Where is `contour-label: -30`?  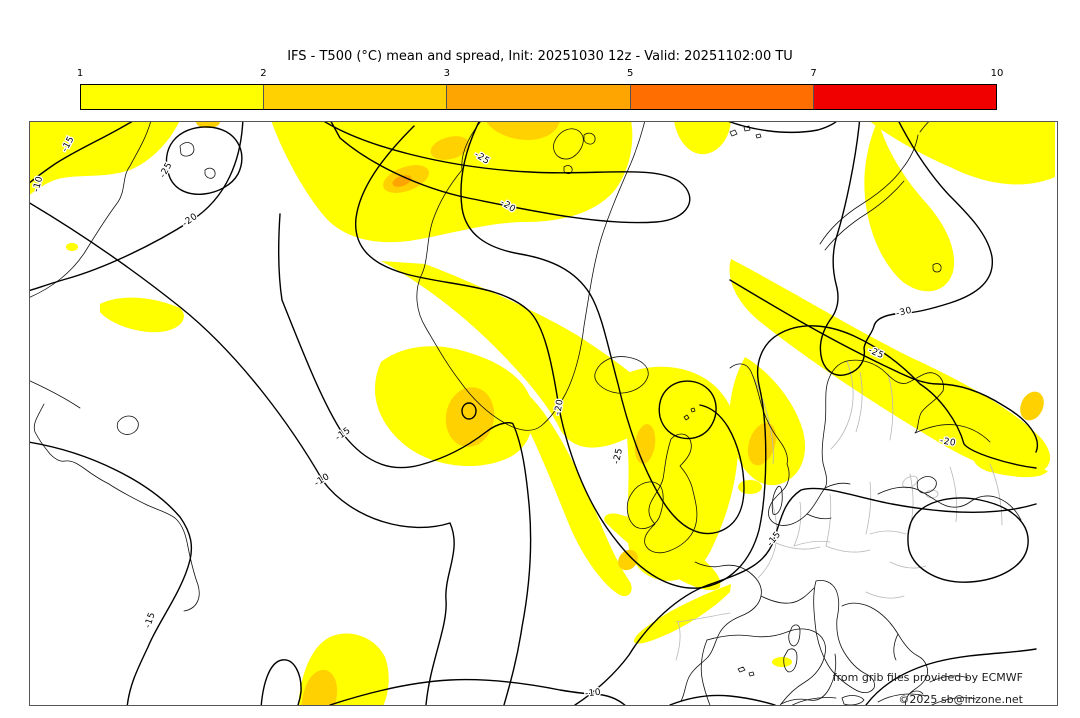
contour-label: -30 is located at coordinates (904, 313).